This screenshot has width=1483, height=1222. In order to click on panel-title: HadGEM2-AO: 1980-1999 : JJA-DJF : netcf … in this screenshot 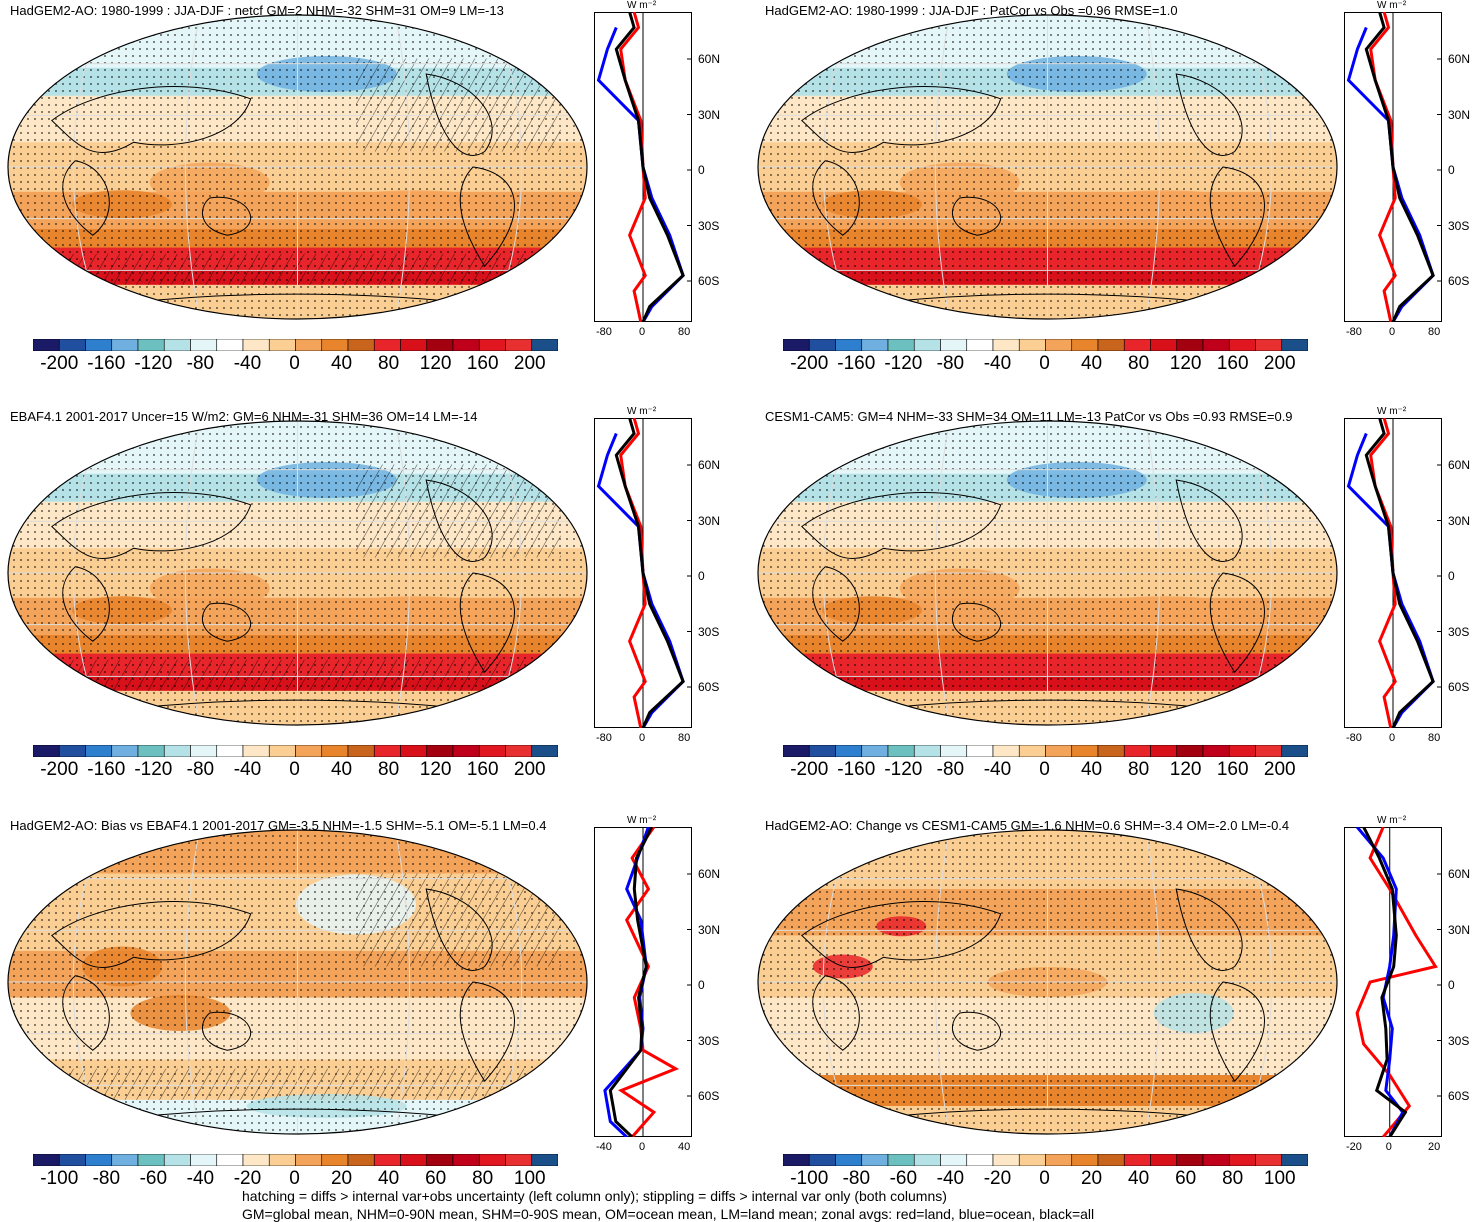, I will do `click(257, 10)`.